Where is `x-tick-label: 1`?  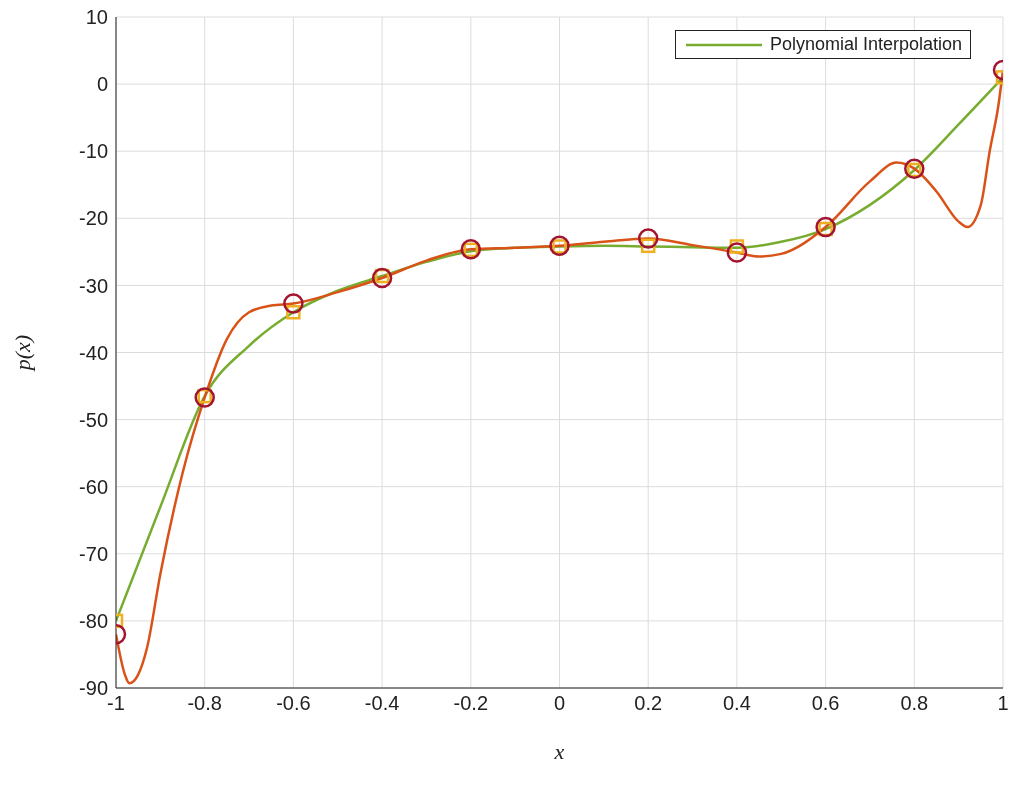 x-tick-label: 1 is located at coordinates (1003, 703).